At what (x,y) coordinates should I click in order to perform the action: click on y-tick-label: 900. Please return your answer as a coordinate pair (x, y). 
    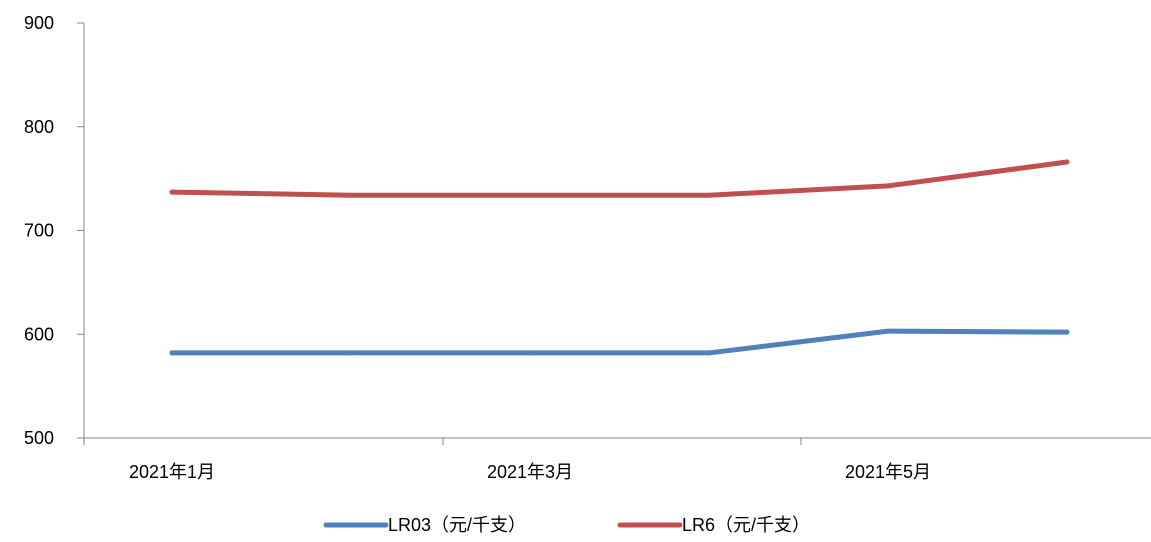
    Looking at the image, I should click on (39, 23).